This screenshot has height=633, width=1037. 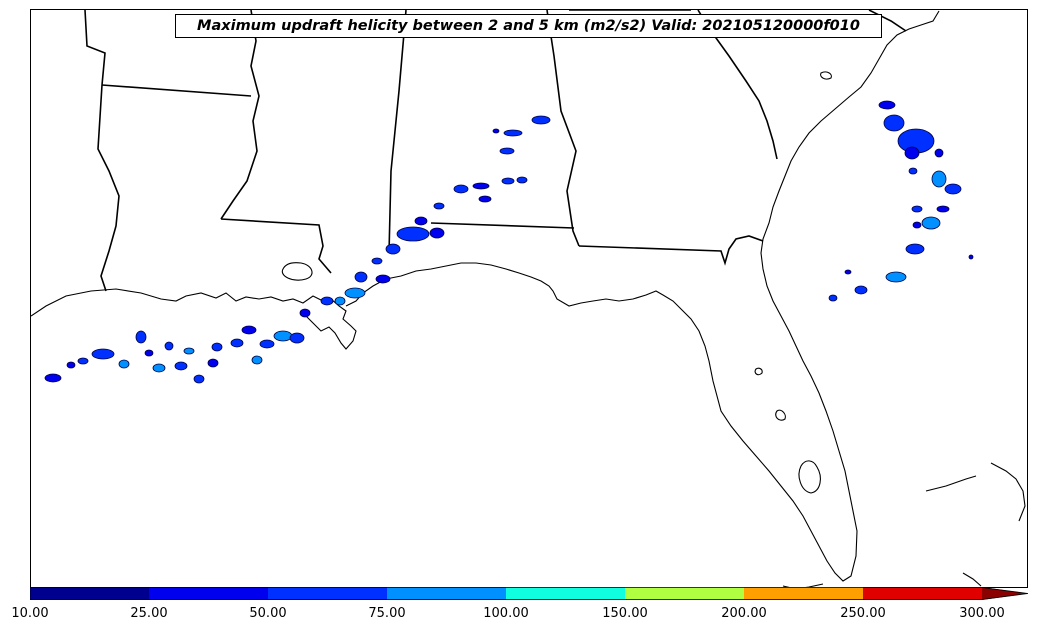 What do you see at coordinates (108, 188) in the screenshot?
I see `border-tx-la` at bounding box center [108, 188].